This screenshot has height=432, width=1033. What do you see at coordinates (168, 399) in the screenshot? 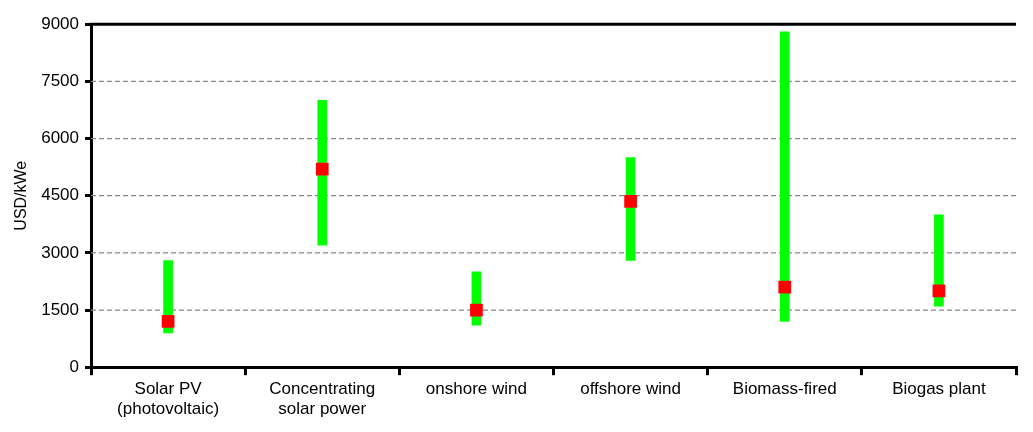
I see `x-tick-label: Solar PV (photovoltaic)` at bounding box center [168, 399].